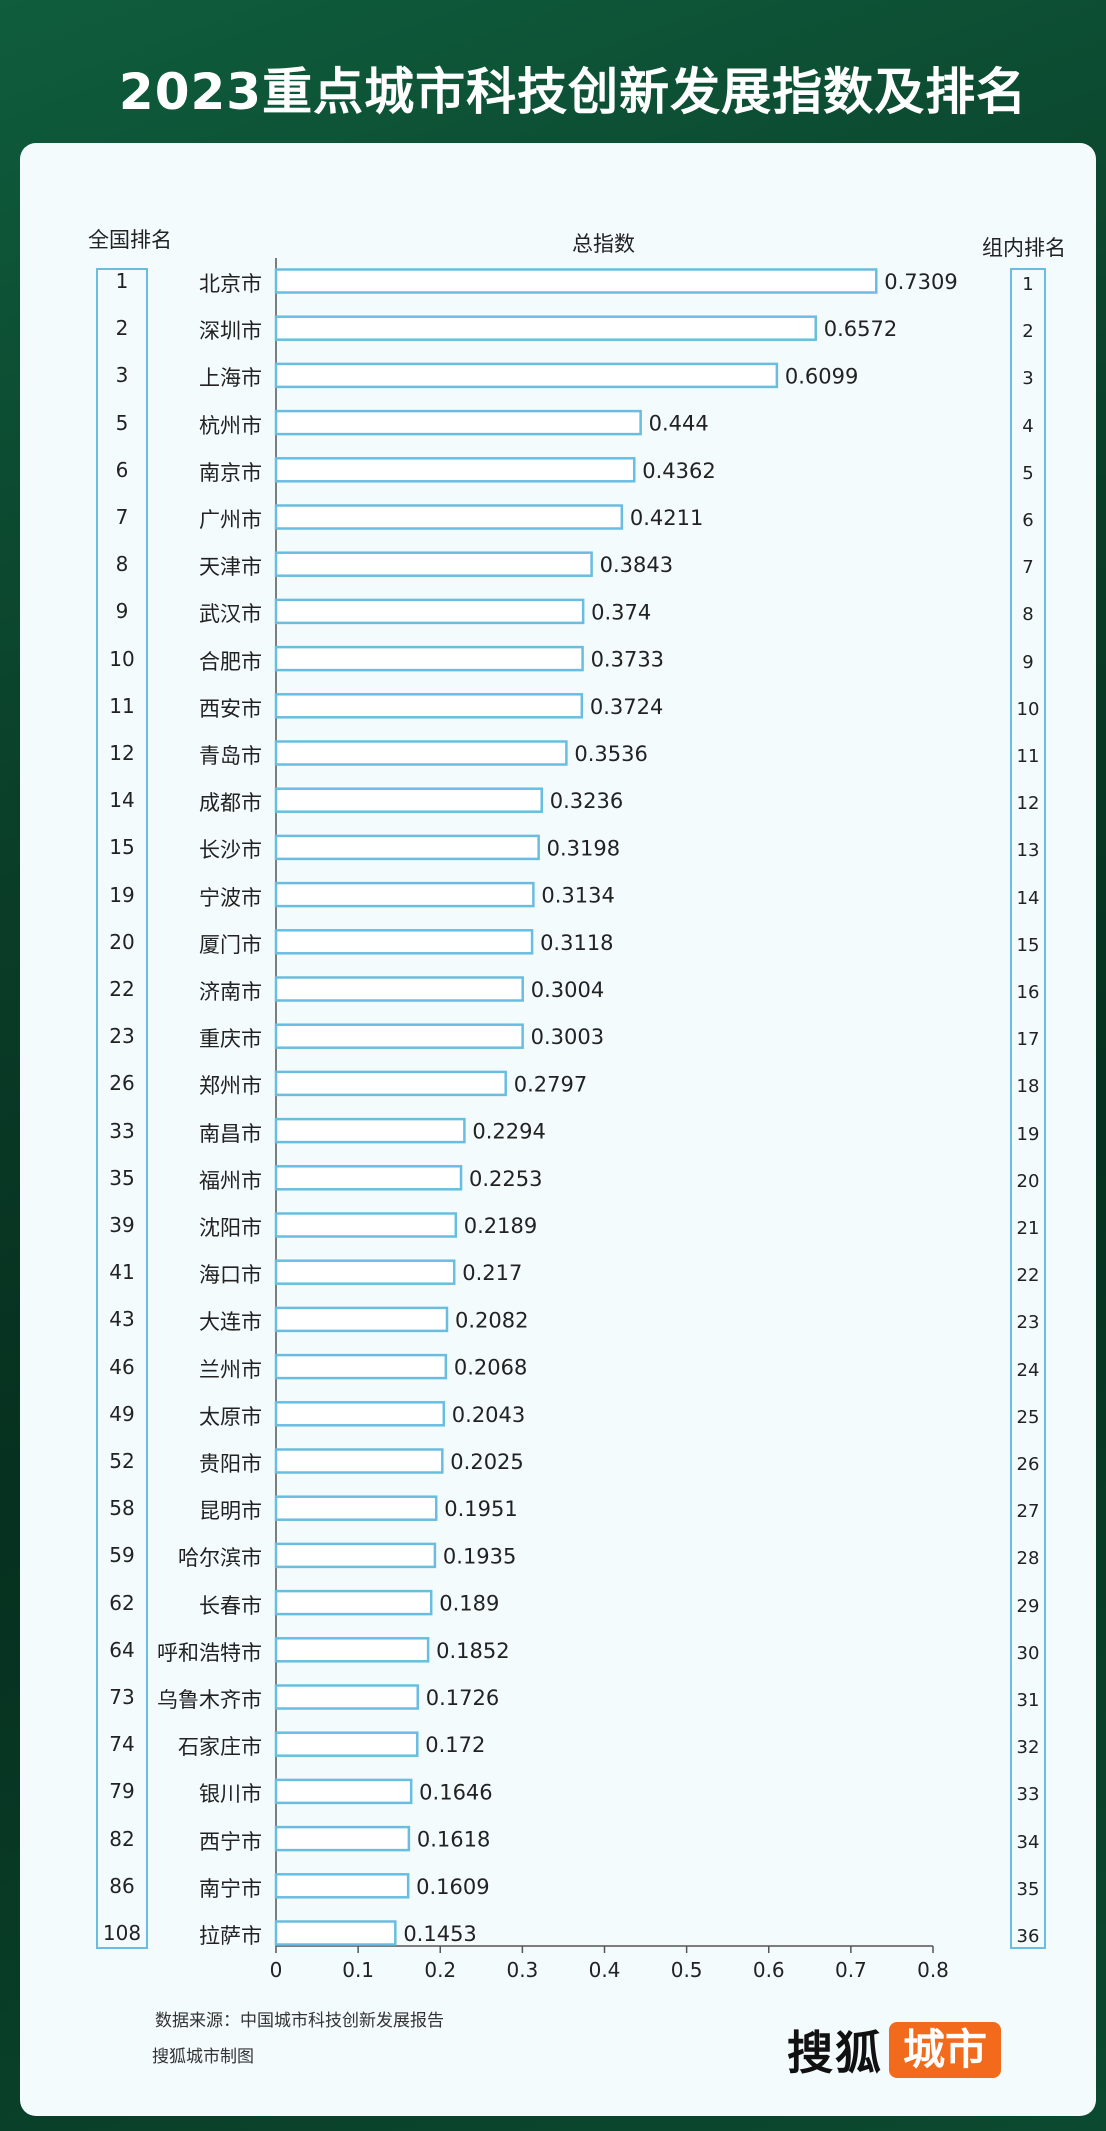 This screenshot has width=1106, height=2131. What do you see at coordinates (122, 1108) in the screenshot?
I see `national-rank-box` at bounding box center [122, 1108].